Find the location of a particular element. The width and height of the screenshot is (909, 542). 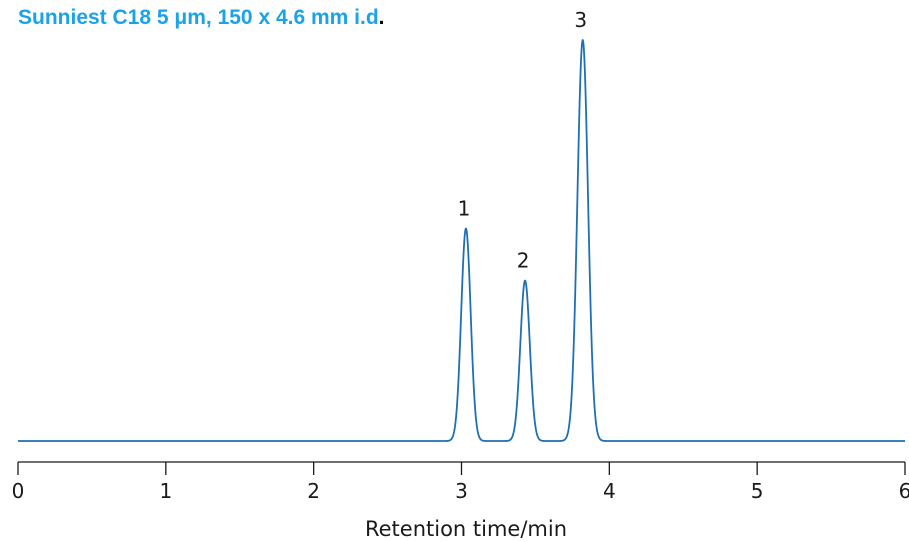

peak-labels: 1 2 3 is located at coordinates (523, 140).